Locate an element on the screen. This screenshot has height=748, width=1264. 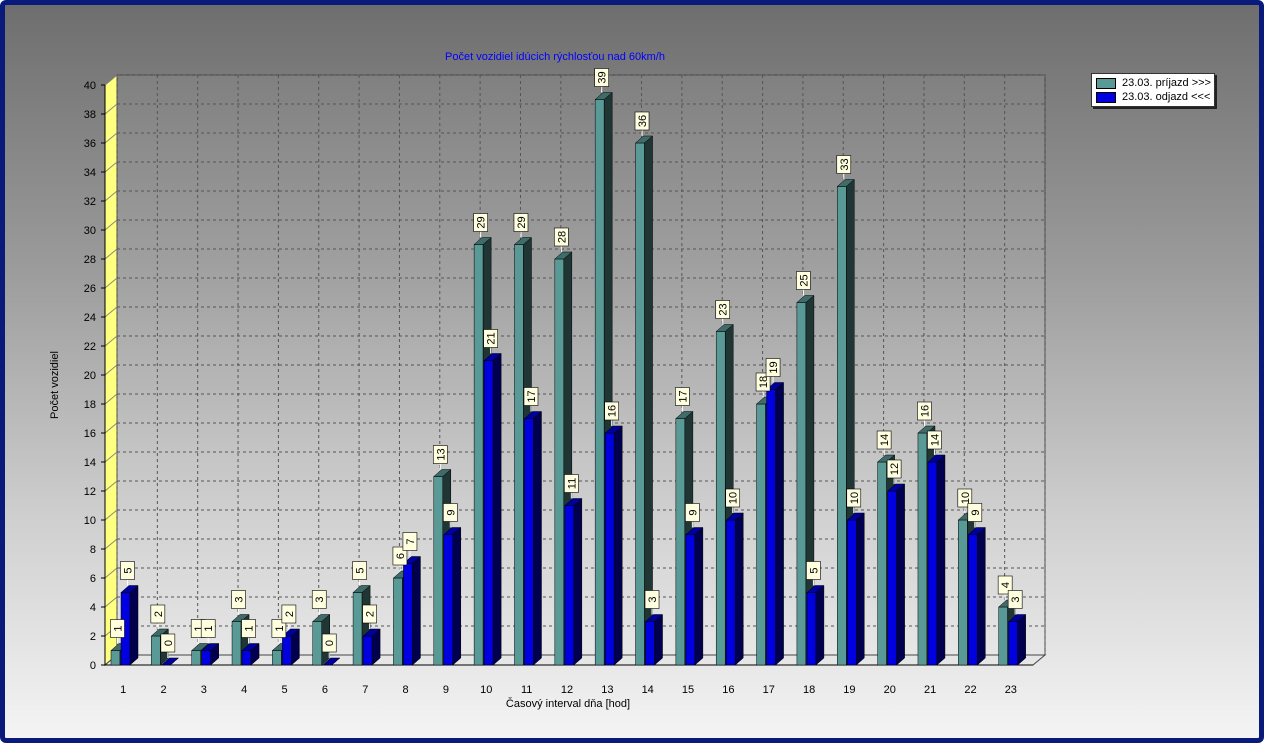
bar-departure-7-front is located at coordinates (367, 650).